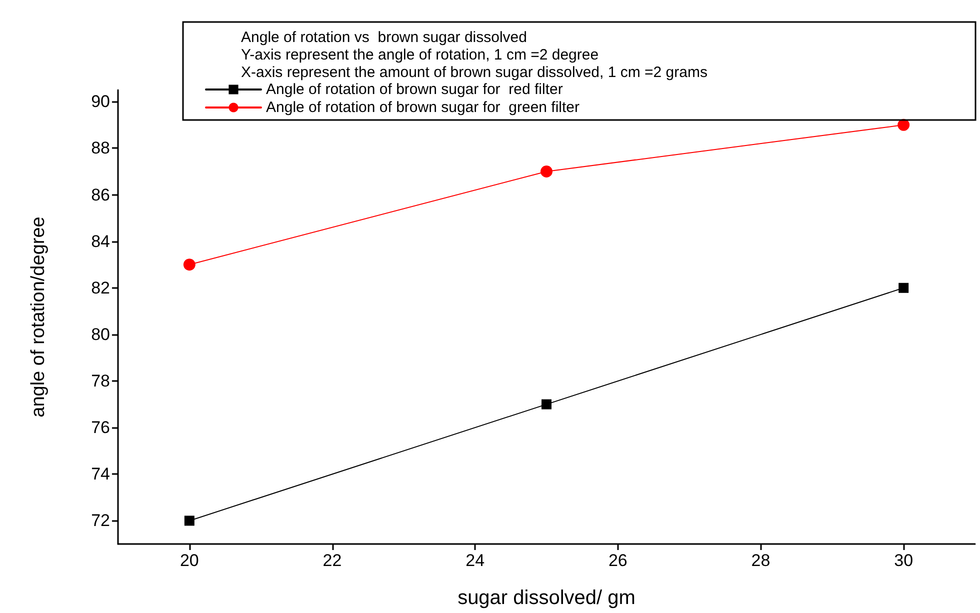 Image resolution: width=980 pixels, height=613 pixels. Describe the element at coordinates (100, 381) in the screenshot. I see `y-tick-label: 78` at that location.